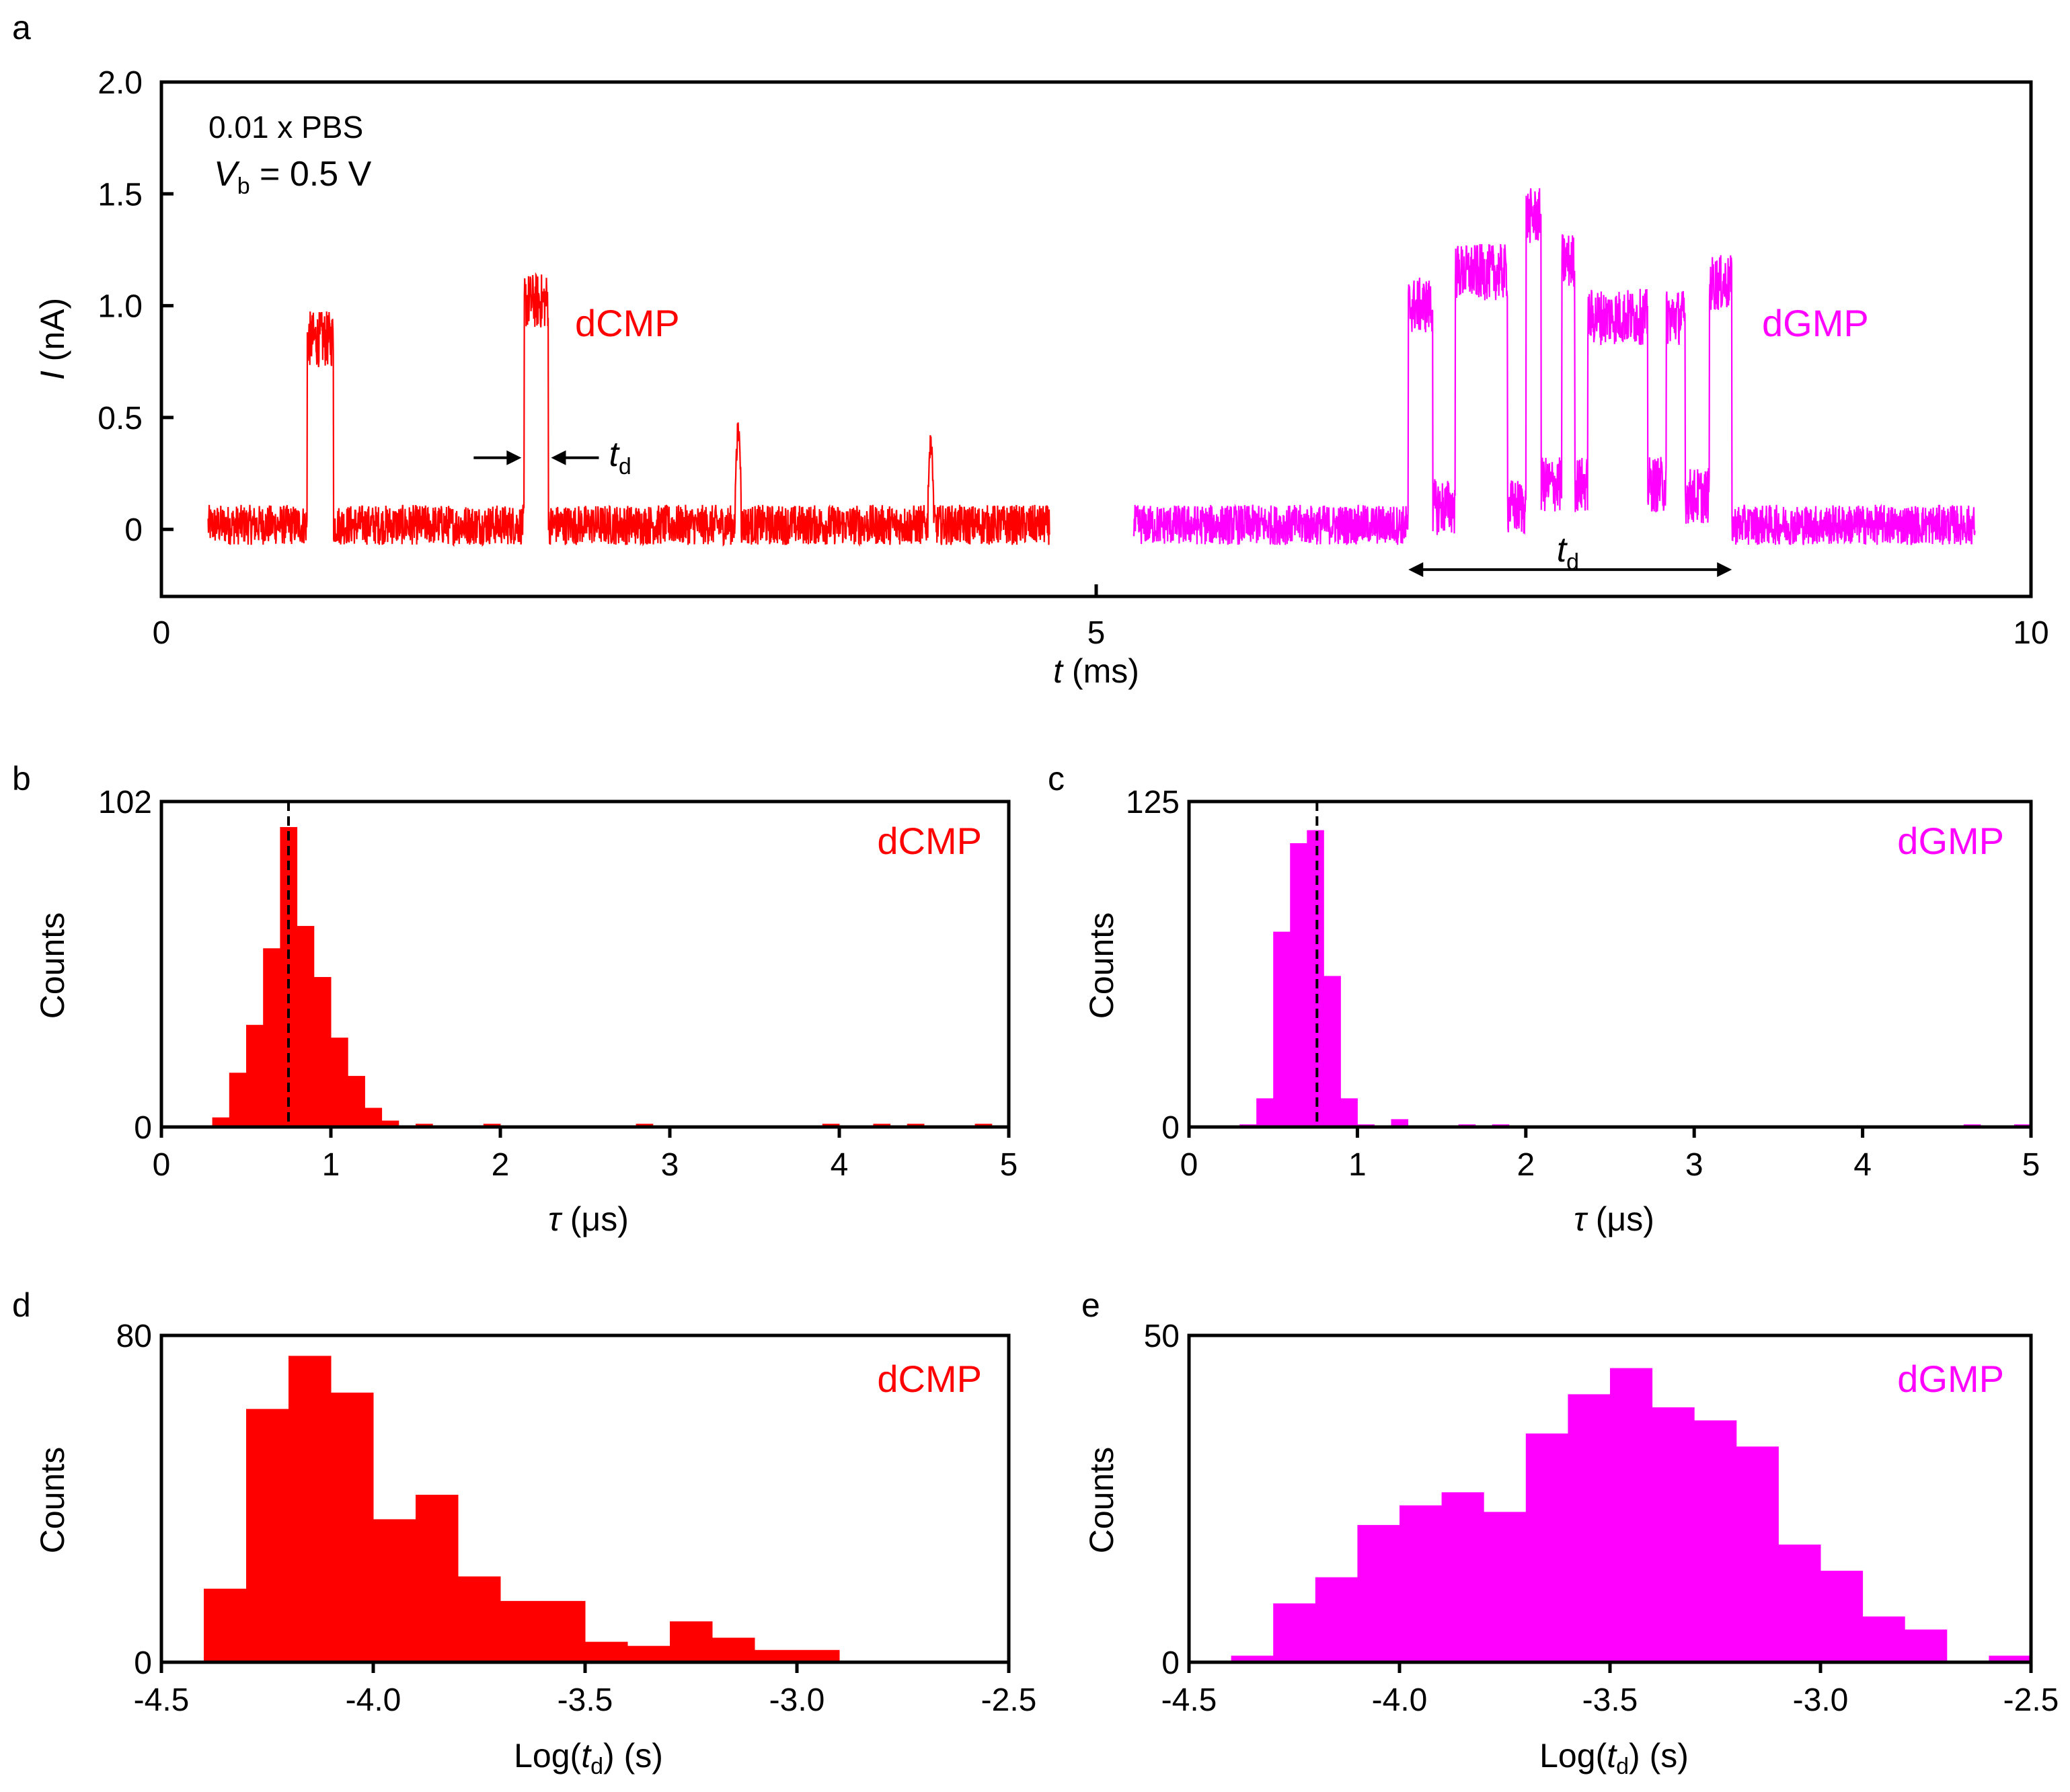  I want to click on panel-c-x-axis-label: τ (μs), so click(1614, 1219).